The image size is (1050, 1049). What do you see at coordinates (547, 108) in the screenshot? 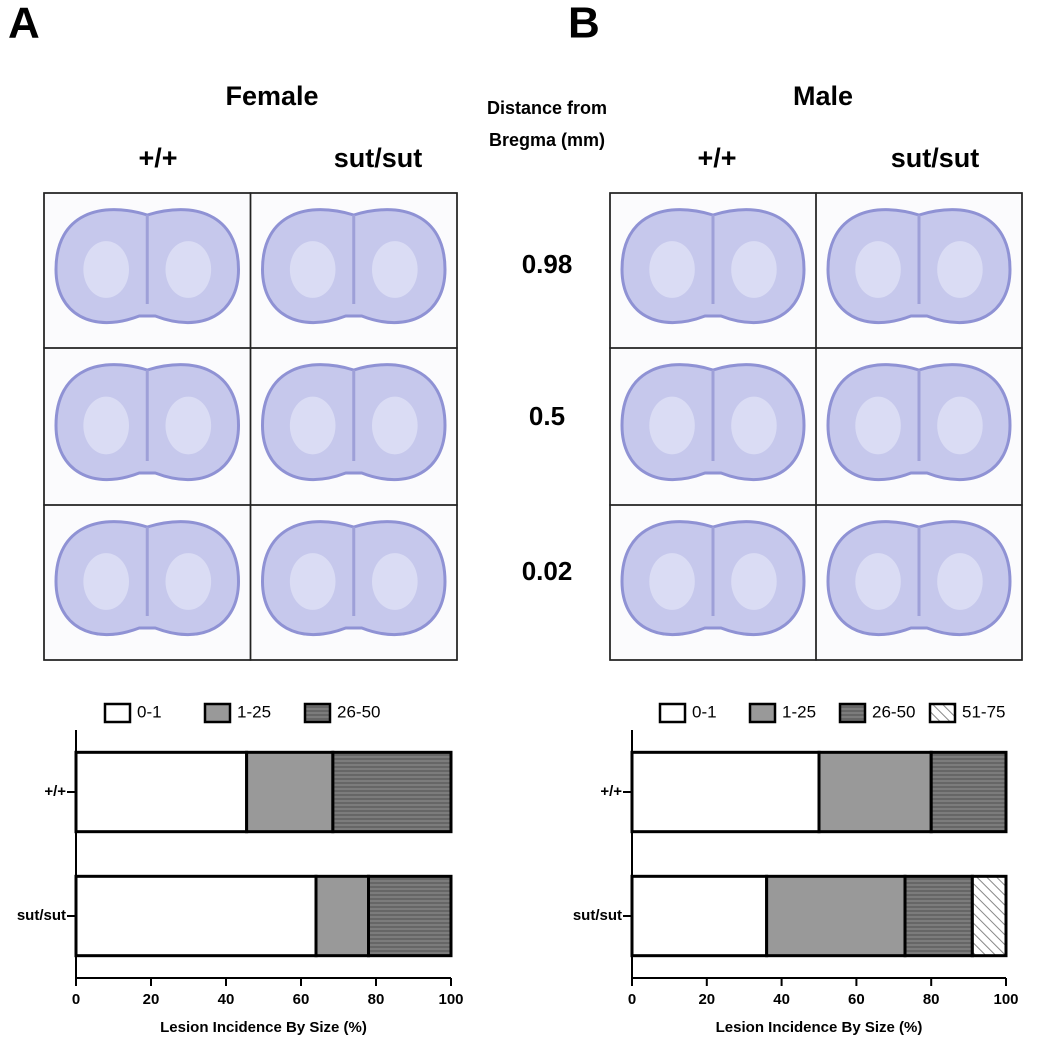
I see `bregma-title: Distance from` at bounding box center [547, 108].